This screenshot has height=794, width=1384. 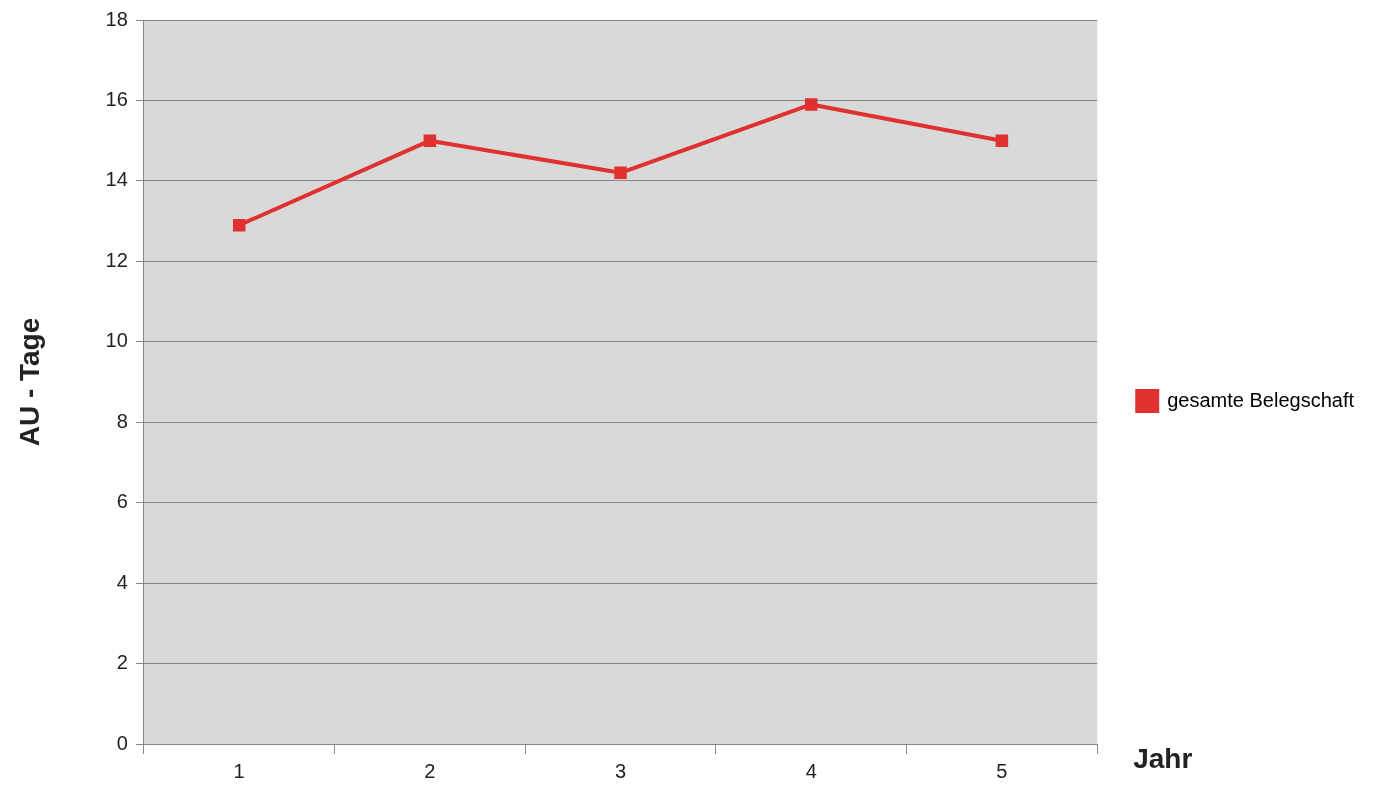 What do you see at coordinates (122, 662) in the screenshot?
I see `y-tick-label: 2` at bounding box center [122, 662].